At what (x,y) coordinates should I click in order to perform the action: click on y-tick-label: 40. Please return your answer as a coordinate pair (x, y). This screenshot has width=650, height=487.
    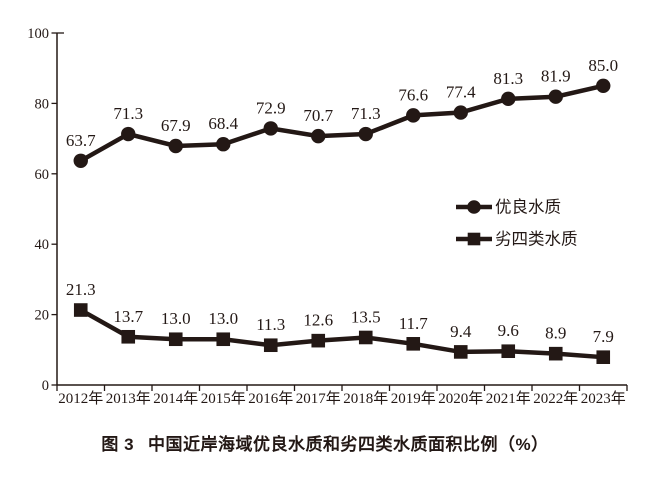
    Looking at the image, I should click on (42, 245).